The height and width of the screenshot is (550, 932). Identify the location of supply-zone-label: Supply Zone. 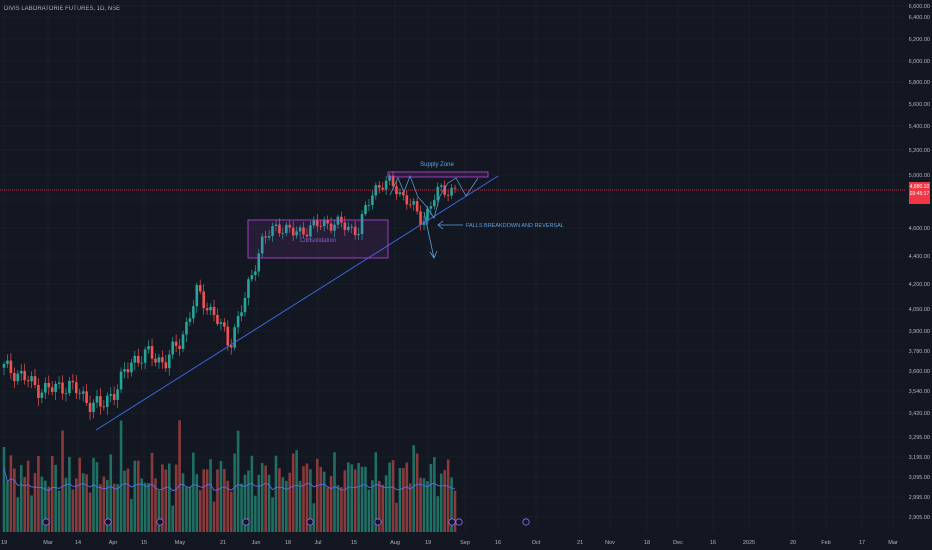
(437, 165).